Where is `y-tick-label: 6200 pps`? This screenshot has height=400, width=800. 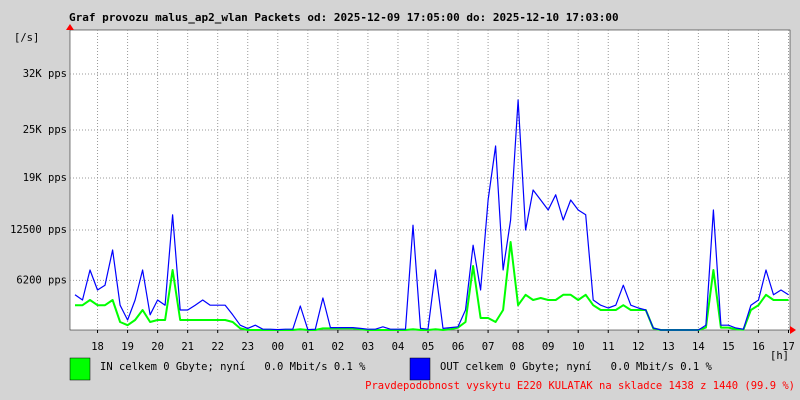 y-tick-label: 6200 pps is located at coordinates (41, 280).